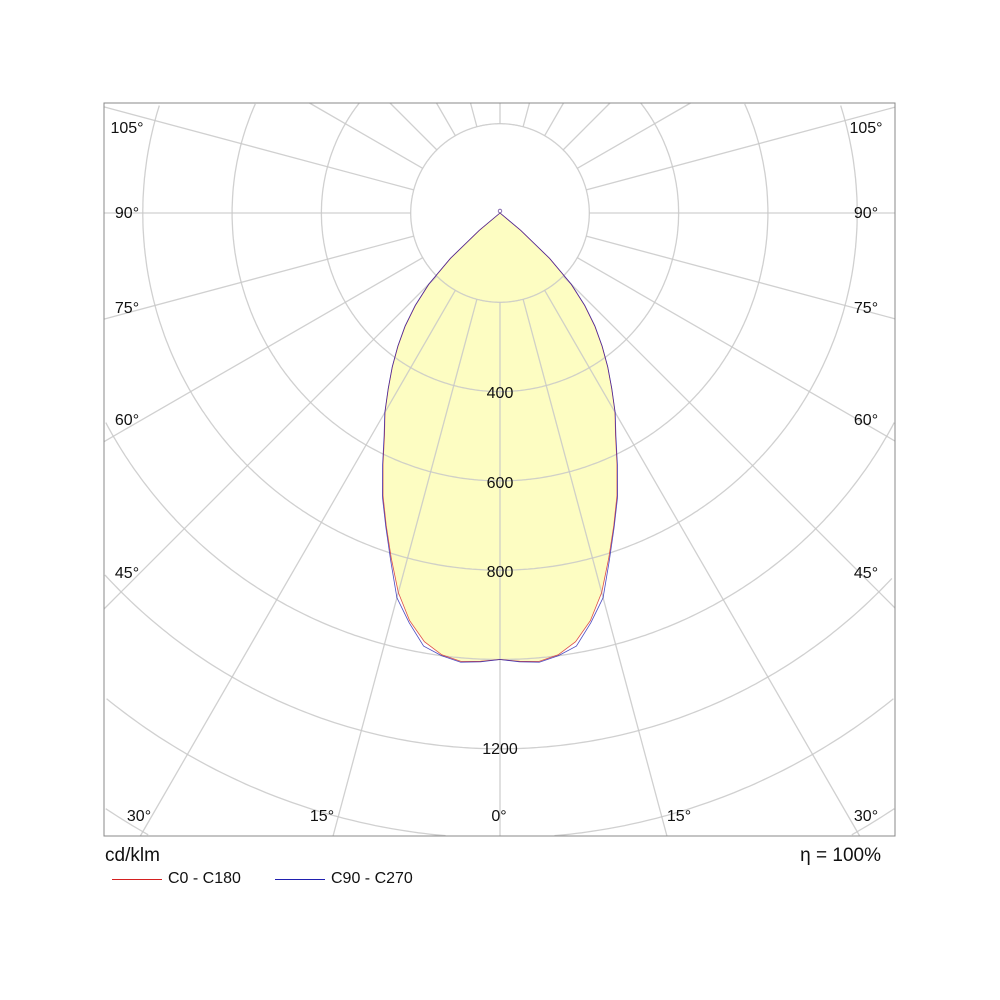 The image size is (1000, 1000). I want to click on radial-tick-label: 1200, so click(500, 749).